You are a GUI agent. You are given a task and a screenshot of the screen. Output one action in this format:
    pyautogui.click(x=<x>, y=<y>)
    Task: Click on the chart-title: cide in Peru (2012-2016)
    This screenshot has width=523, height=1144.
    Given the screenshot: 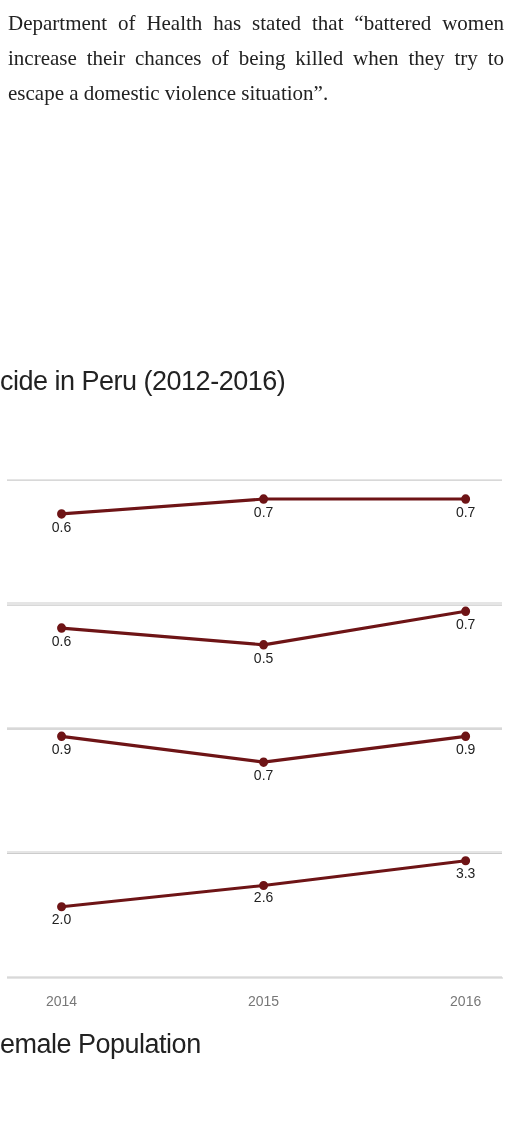 What is the action you would take?
    pyautogui.click(x=143, y=381)
    